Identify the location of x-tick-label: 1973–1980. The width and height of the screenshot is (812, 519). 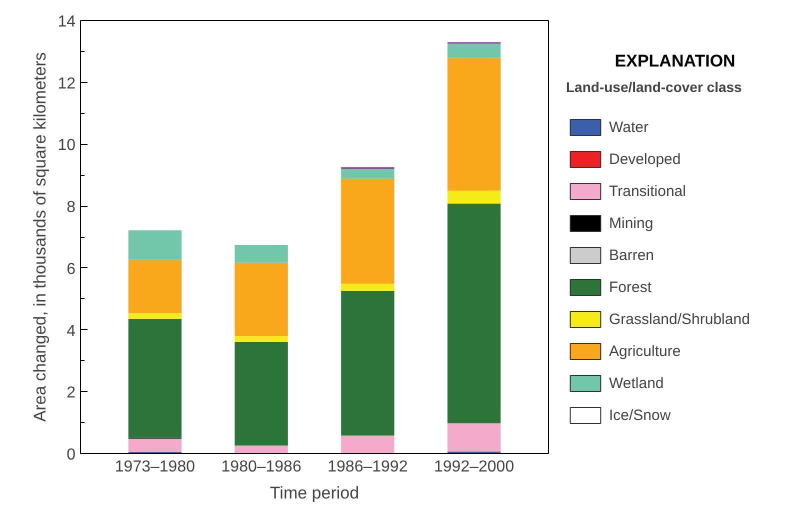
(155, 467).